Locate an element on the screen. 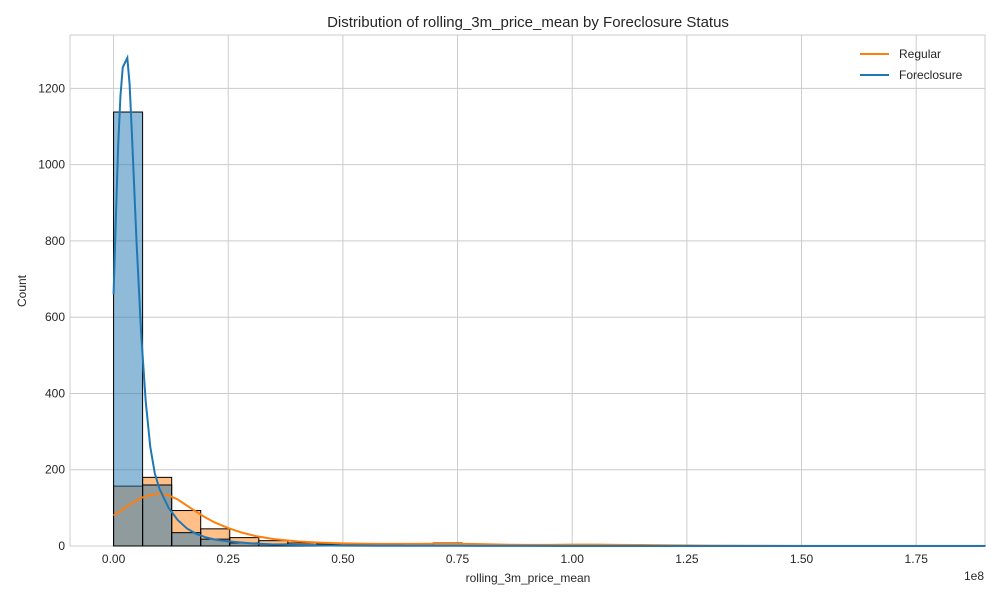 The width and height of the screenshot is (1000, 605). x-tick-label: 1.75 is located at coordinates (917, 559).